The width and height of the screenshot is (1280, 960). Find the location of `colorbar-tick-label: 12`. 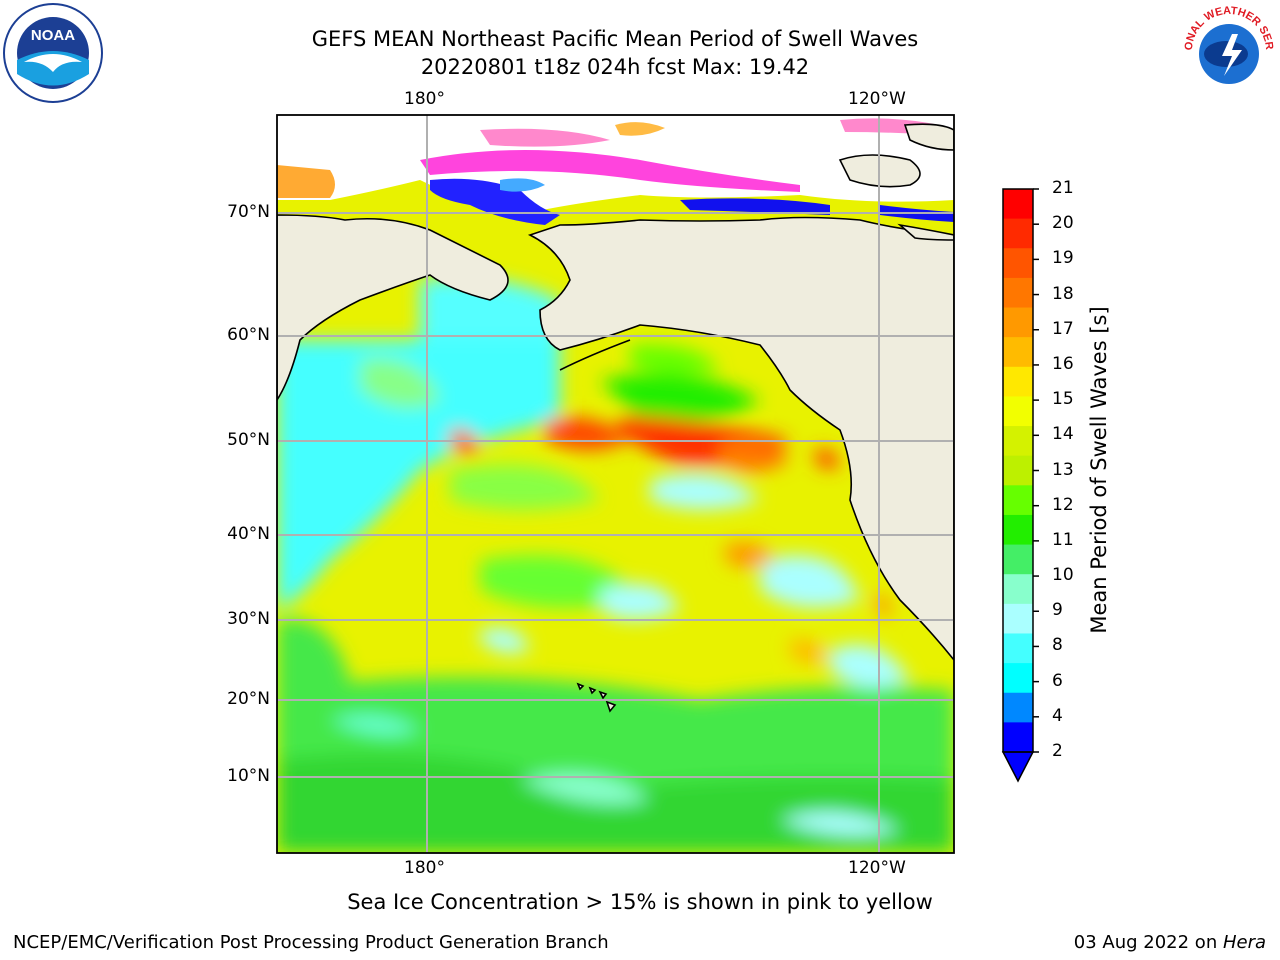

colorbar-tick-label: 12 is located at coordinates (1063, 504).